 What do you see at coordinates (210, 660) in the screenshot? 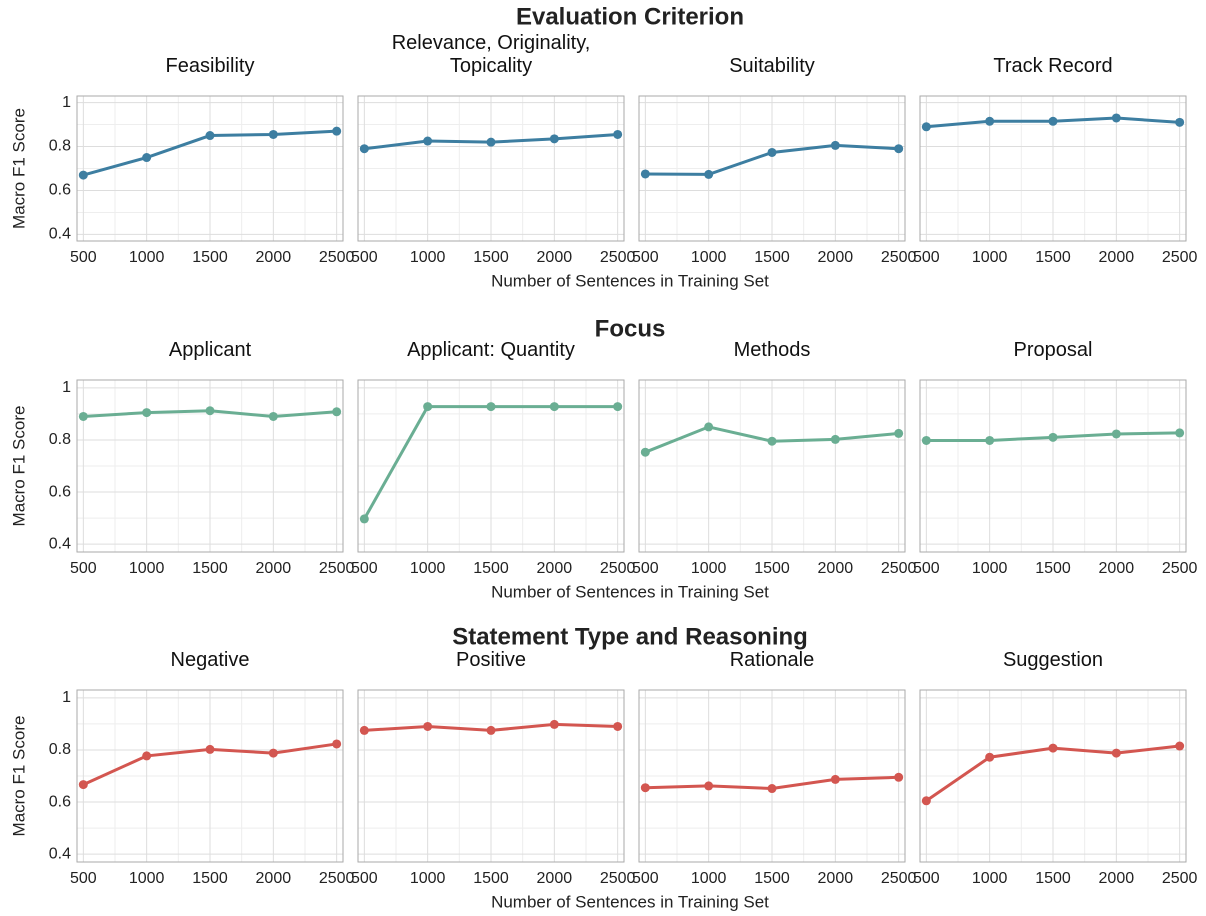
I see `panel-title: Negative` at bounding box center [210, 660].